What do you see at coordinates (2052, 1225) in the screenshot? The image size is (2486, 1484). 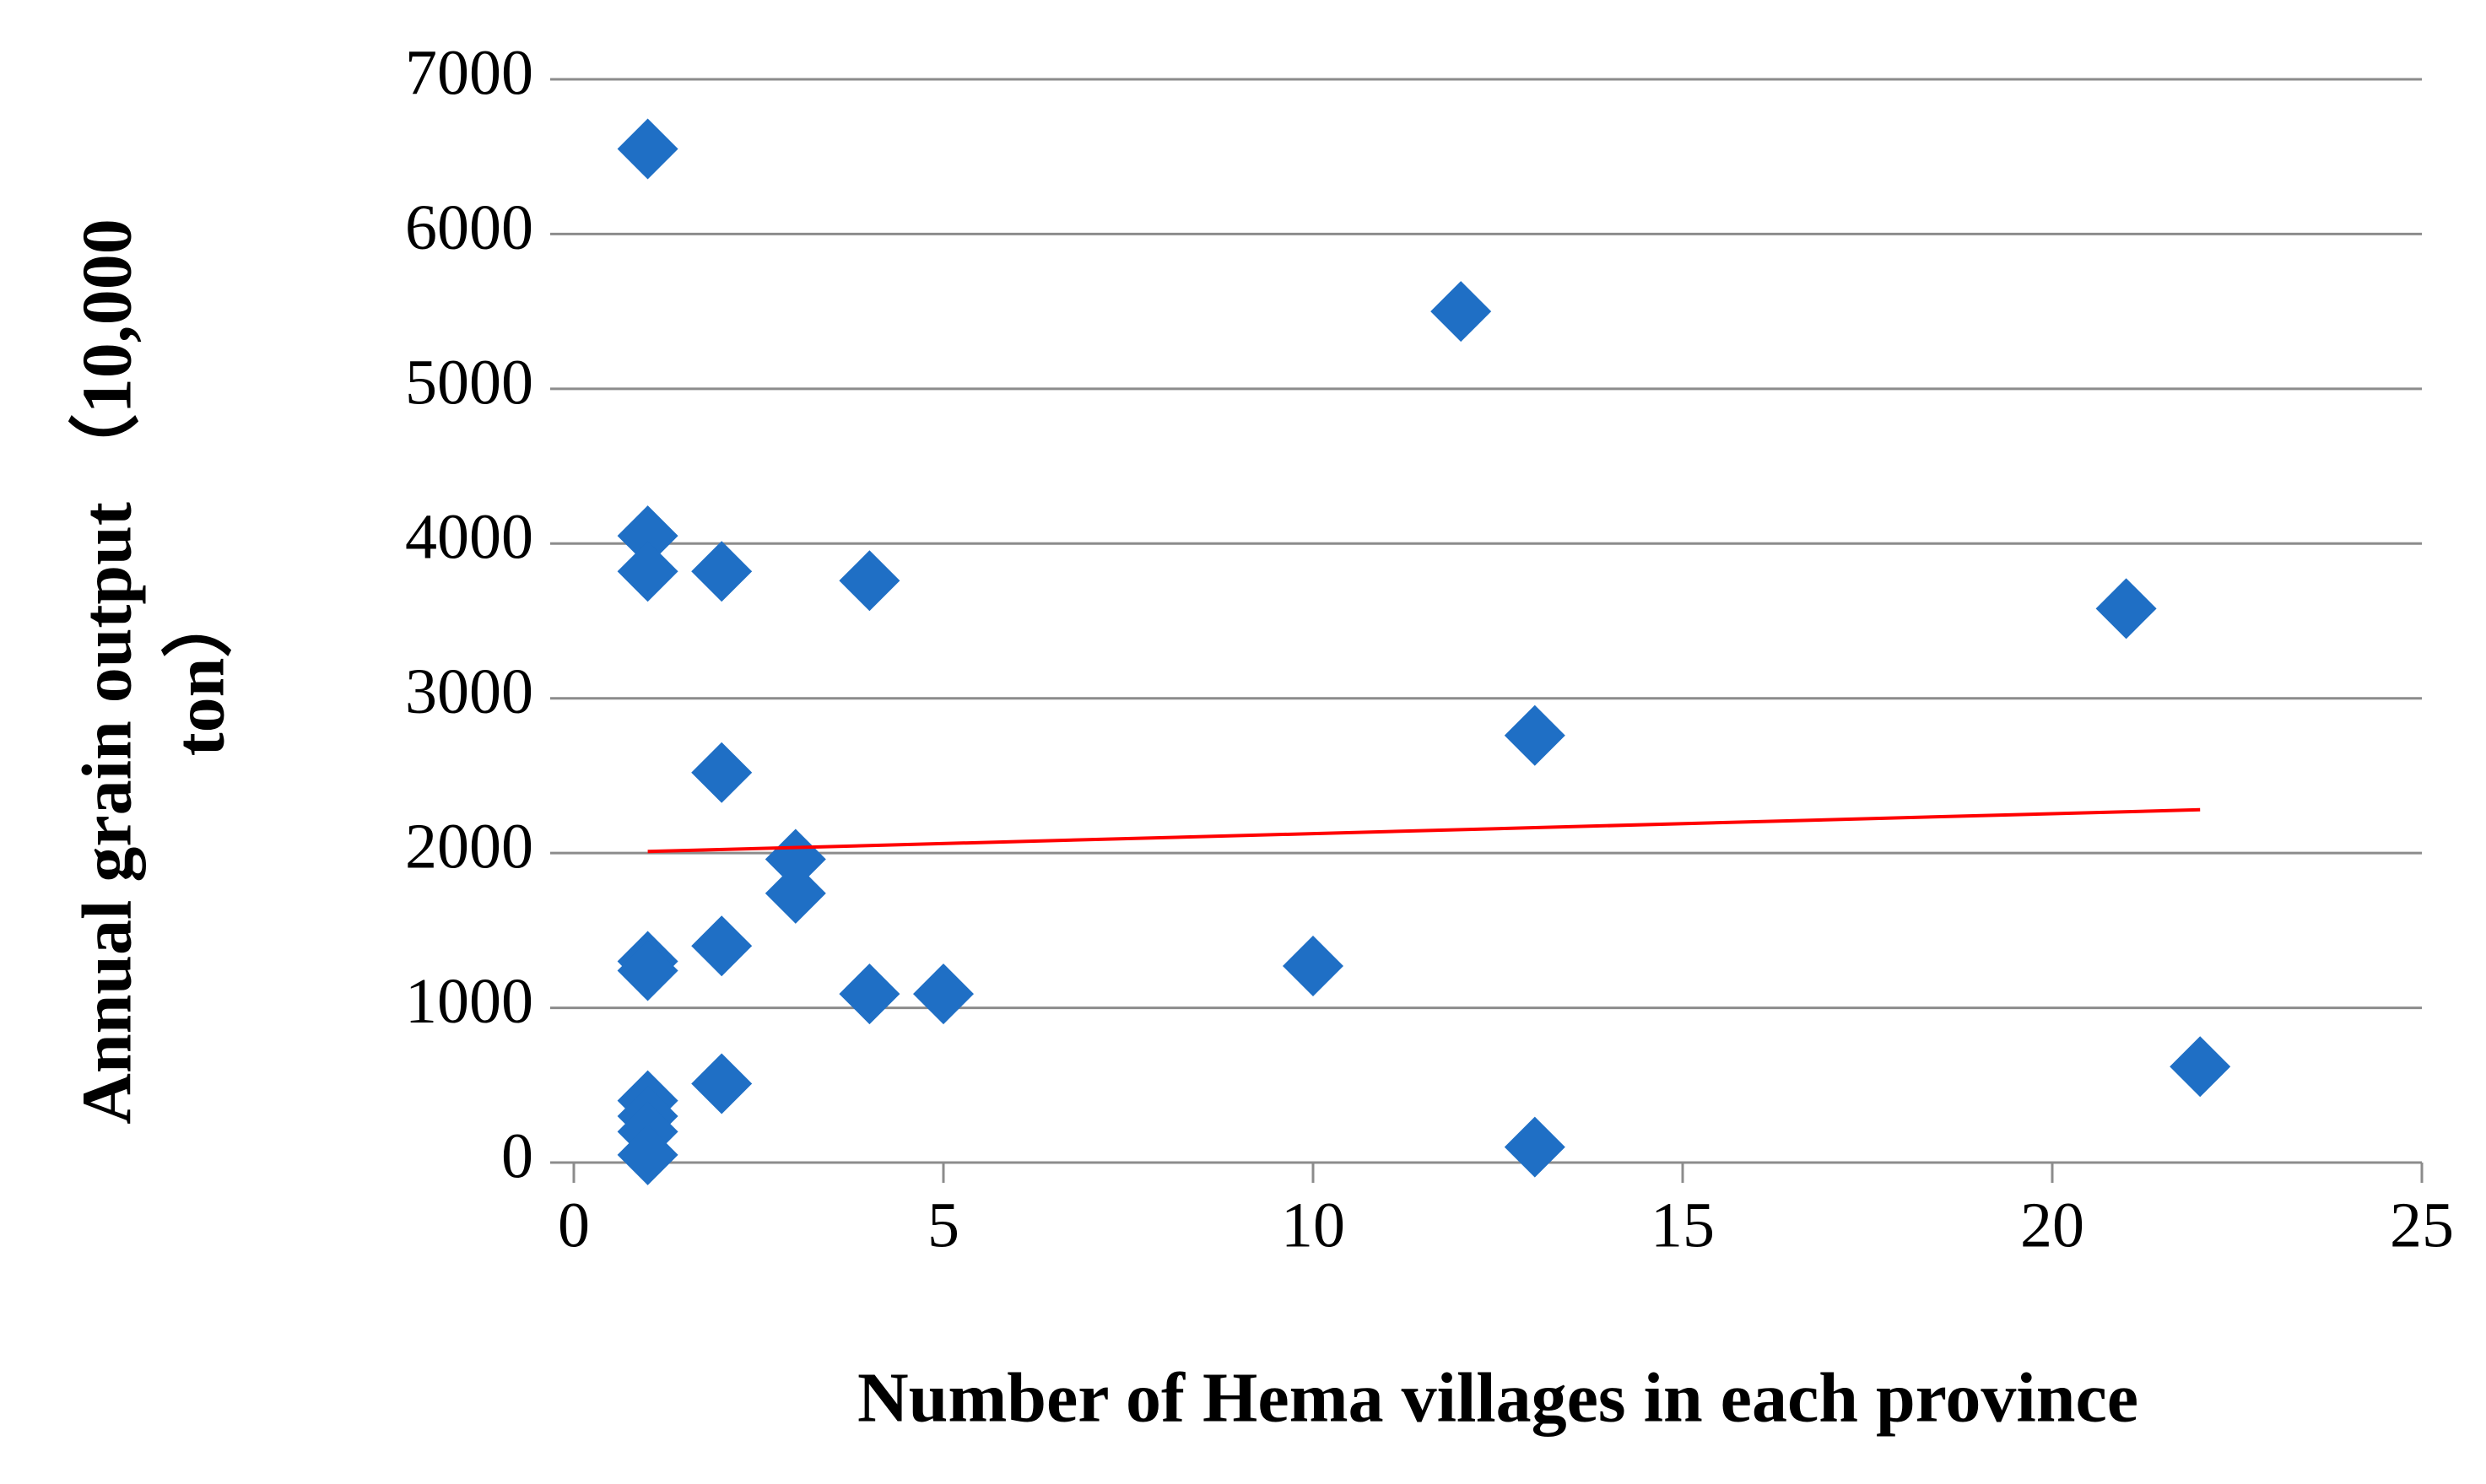 I see `x-tick-label: 20` at bounding box center [2052, 1225].